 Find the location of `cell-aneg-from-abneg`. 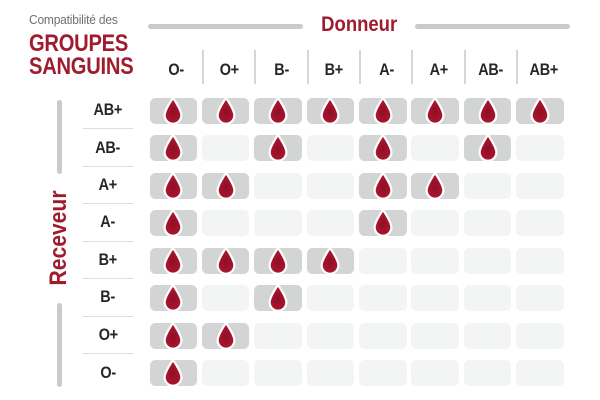

cell-aneg-from-abneg is located at coordinates (487, 223).